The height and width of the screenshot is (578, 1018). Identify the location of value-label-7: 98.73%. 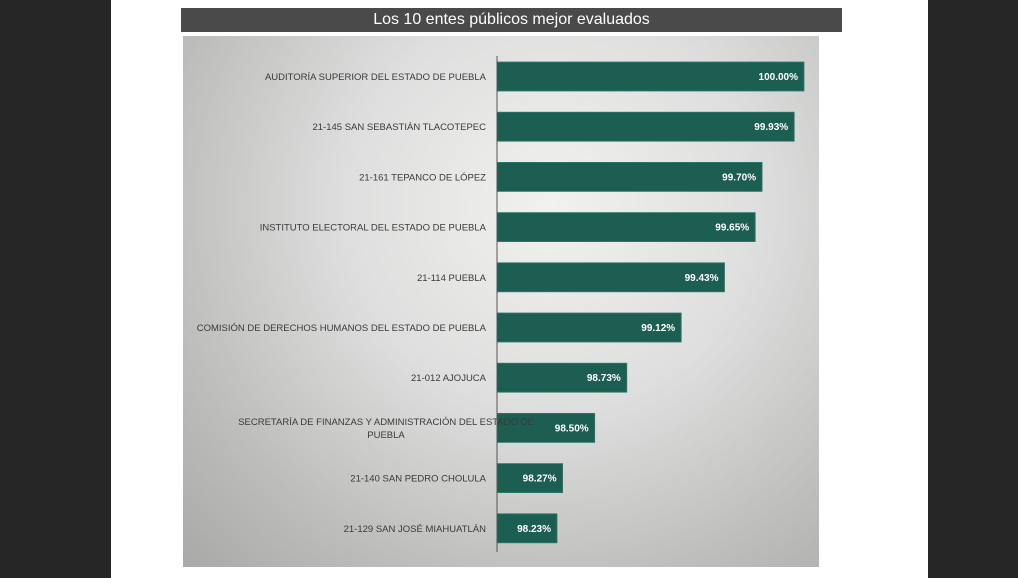
(604, 378).